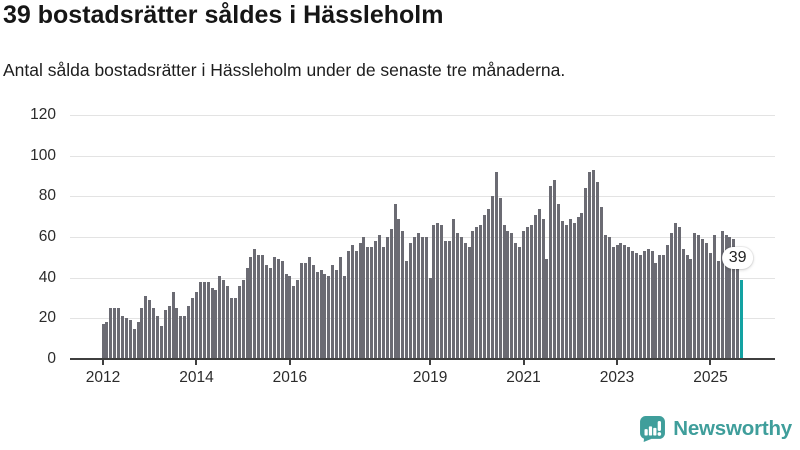 This screenshot has height=450, width=800. What do you see at coordinates (710, 377) in the screenshot?
I see `x-axis-tick-label: 2025` at bounding box center [710, 377].